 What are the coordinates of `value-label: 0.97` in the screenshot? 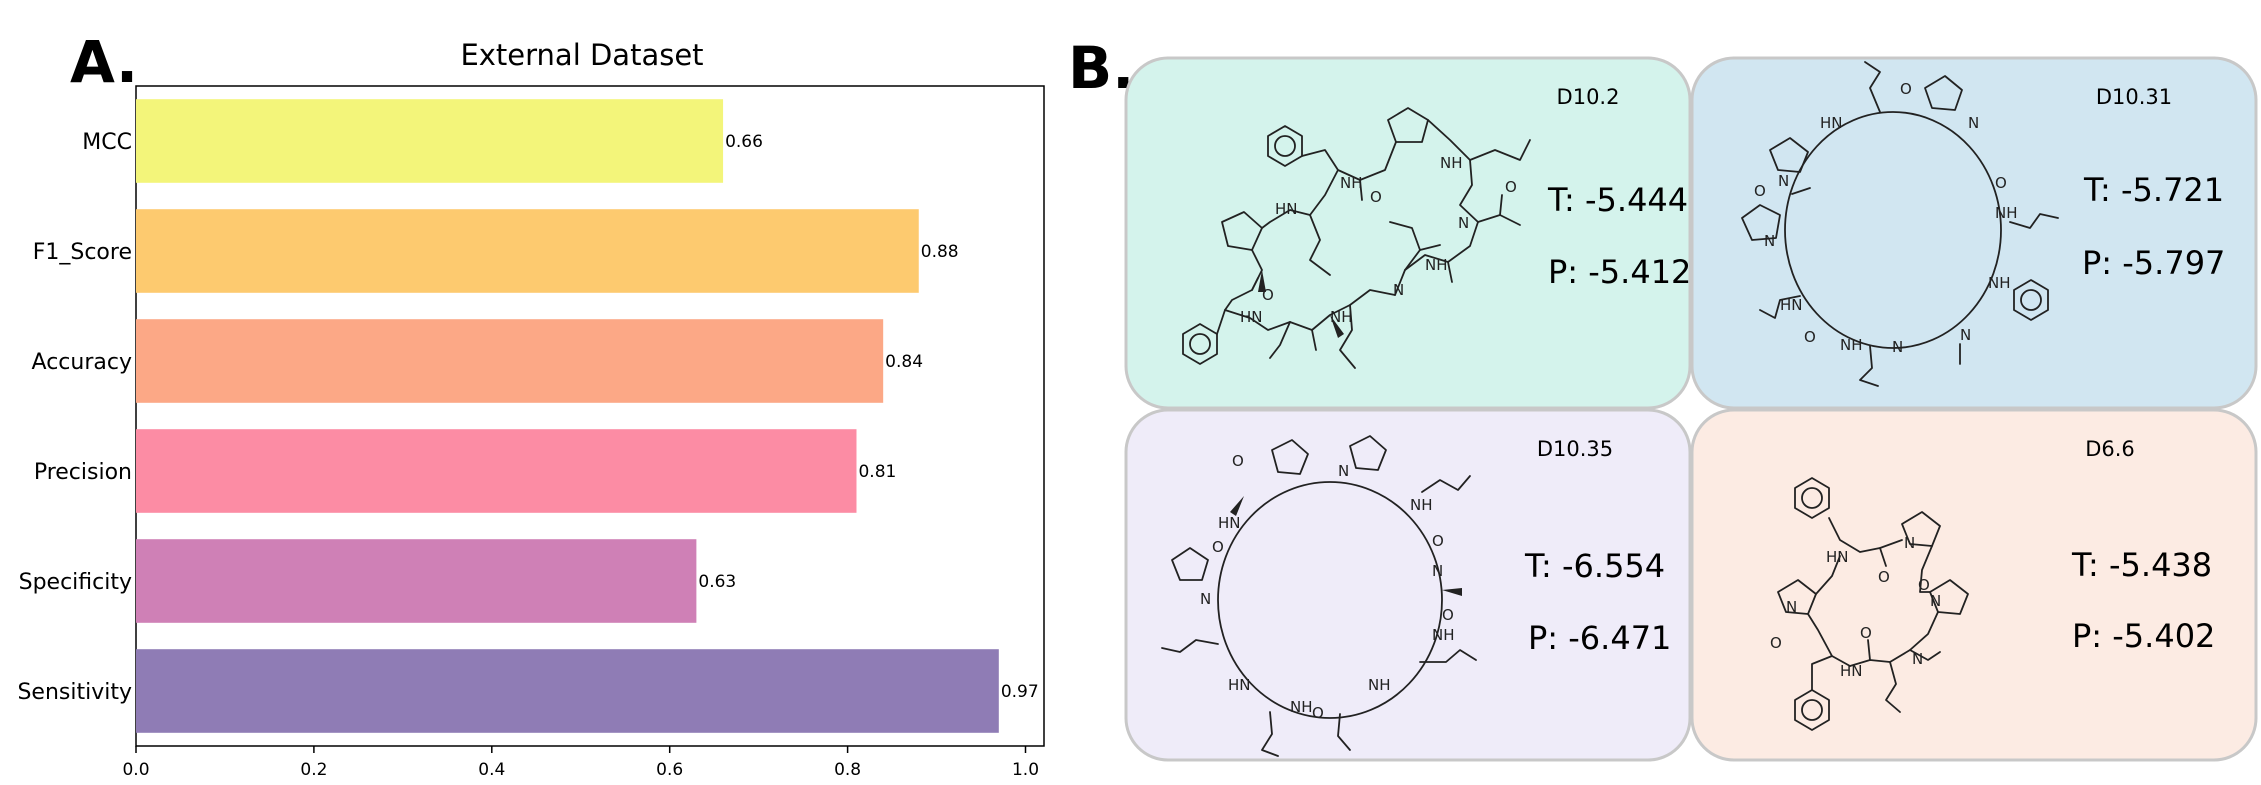 It's located at (1020, 692).